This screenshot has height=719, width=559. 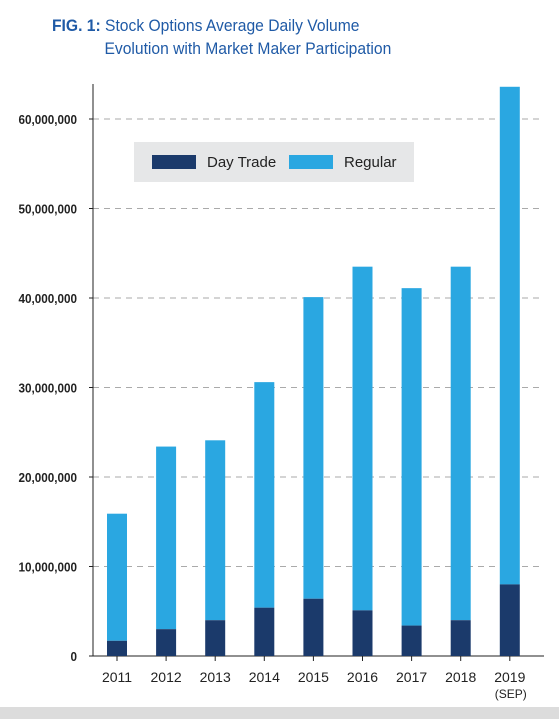 What do you see at coordinates (279, 713) in the screenshot?
I see `bottom-band` at bounding box center [279, 713].